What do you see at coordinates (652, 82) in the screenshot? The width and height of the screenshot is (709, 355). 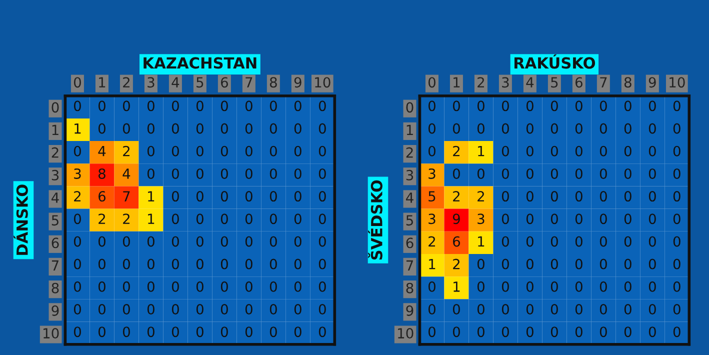 I see `x-tick-label: 9` at bounding box center [652, 82].